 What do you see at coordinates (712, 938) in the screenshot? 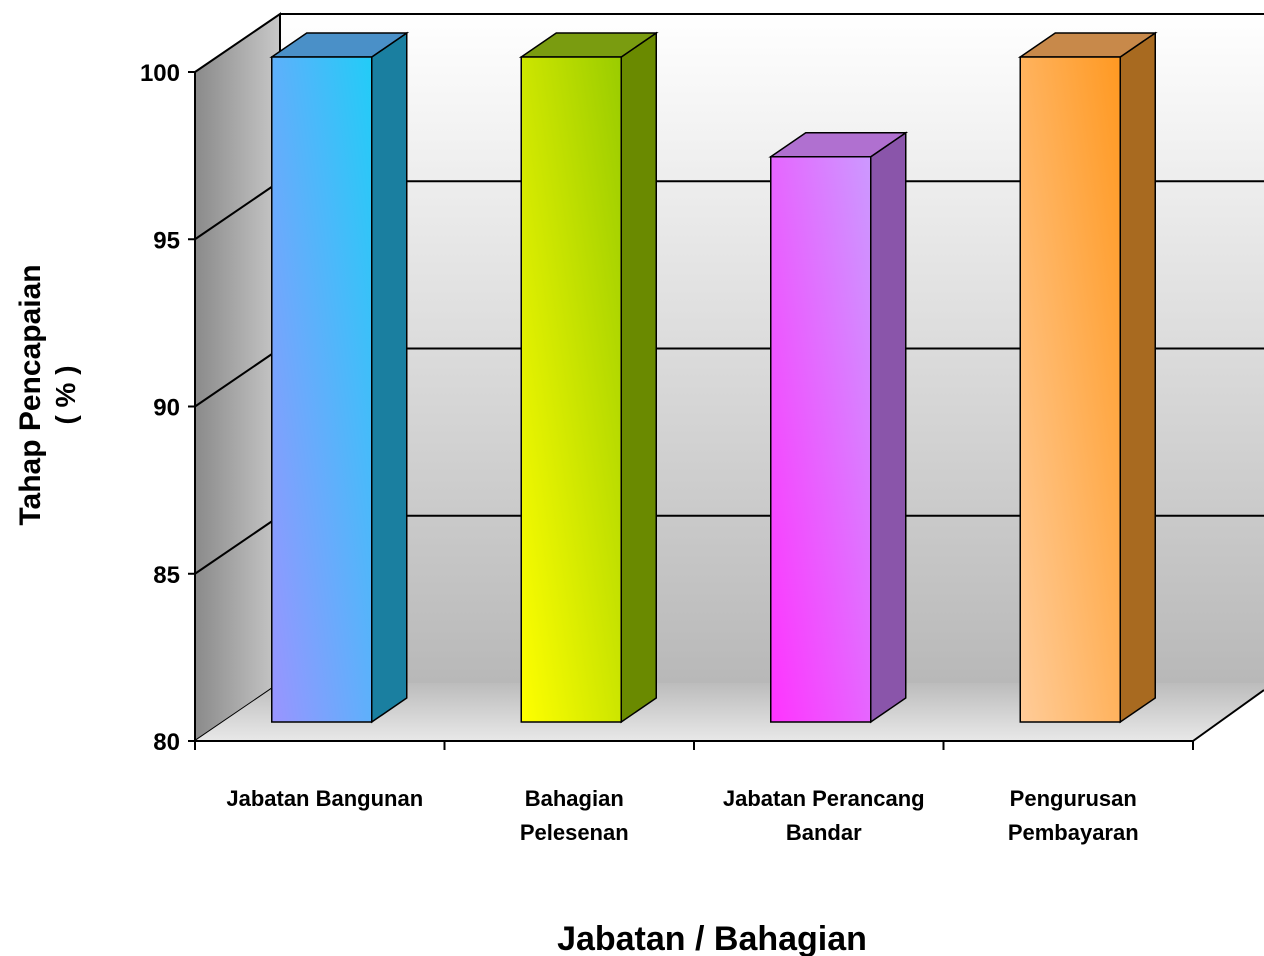
I see `x-axis-title: Jabatan / Bahagian` at bounding box center [712, 938].